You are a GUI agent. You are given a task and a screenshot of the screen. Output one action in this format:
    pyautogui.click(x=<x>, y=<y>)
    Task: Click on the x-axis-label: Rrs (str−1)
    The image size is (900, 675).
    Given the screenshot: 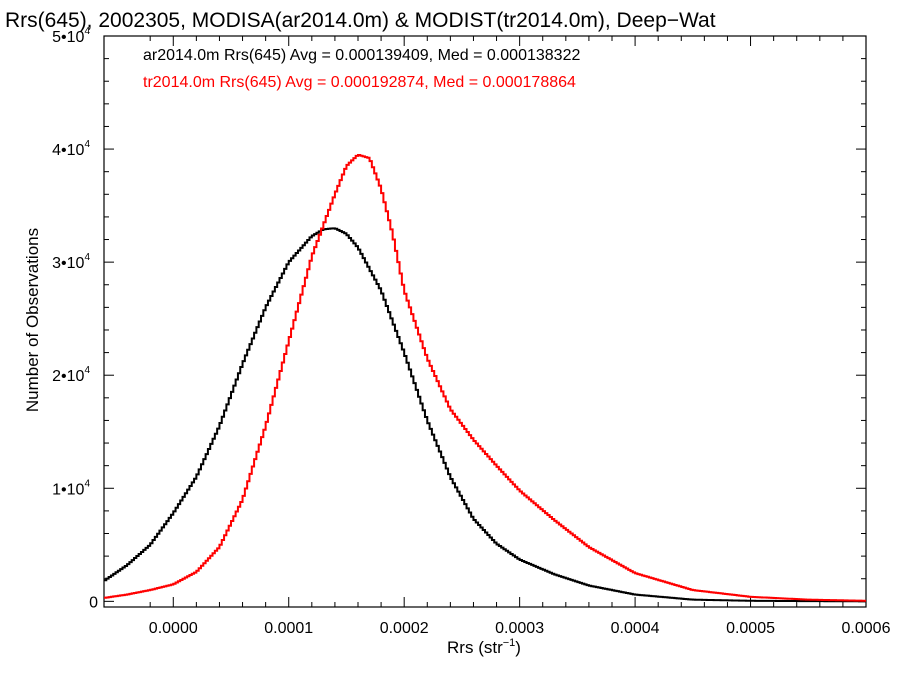 What is the action you would take?
    pyautogui.click(x=484, y=647)
    